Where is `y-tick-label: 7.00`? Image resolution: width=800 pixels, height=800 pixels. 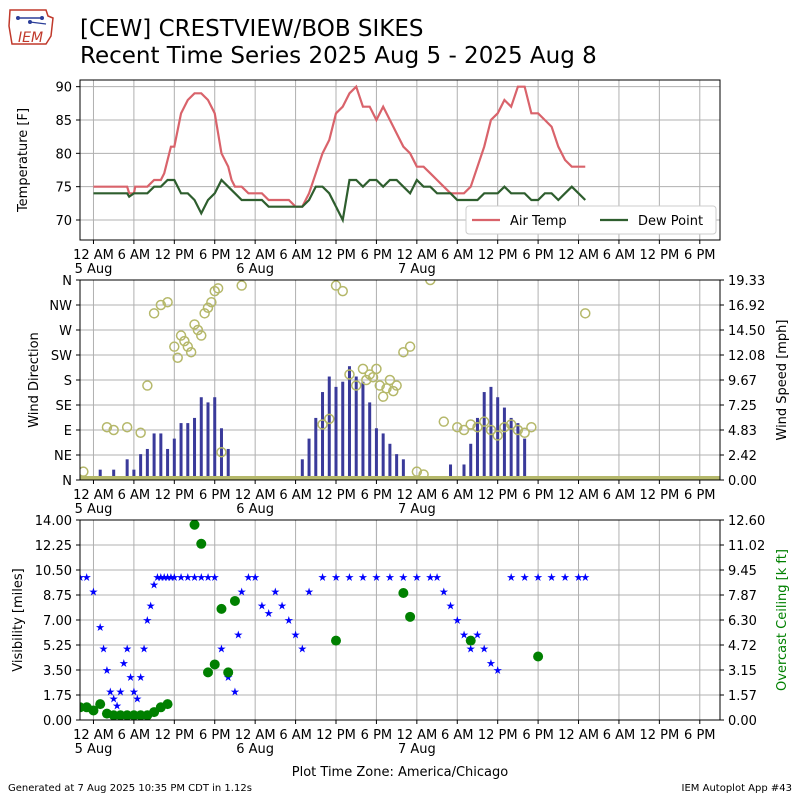 y-tick-label: 7.00 is located at coordinates (57, 621).